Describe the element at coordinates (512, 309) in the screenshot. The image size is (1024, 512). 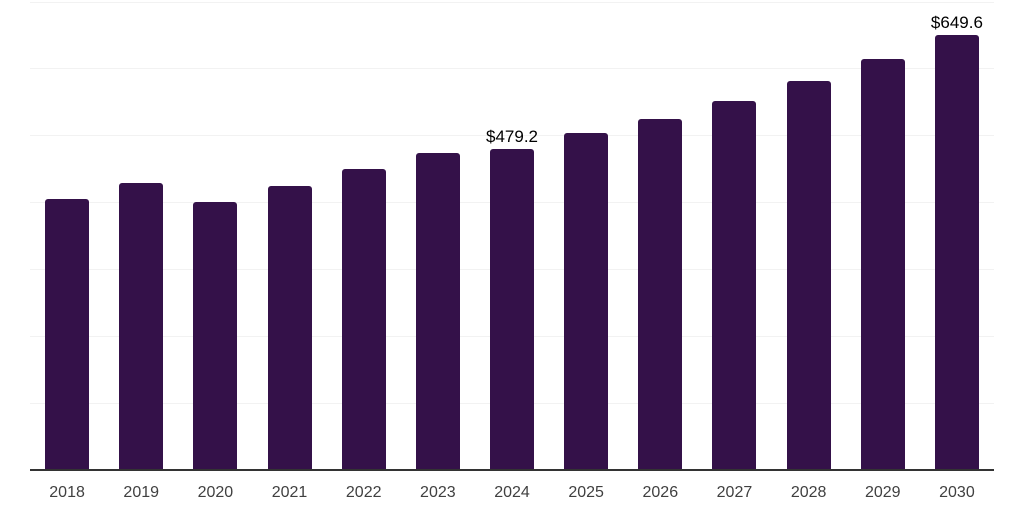
I see `bar-2024` at that location.